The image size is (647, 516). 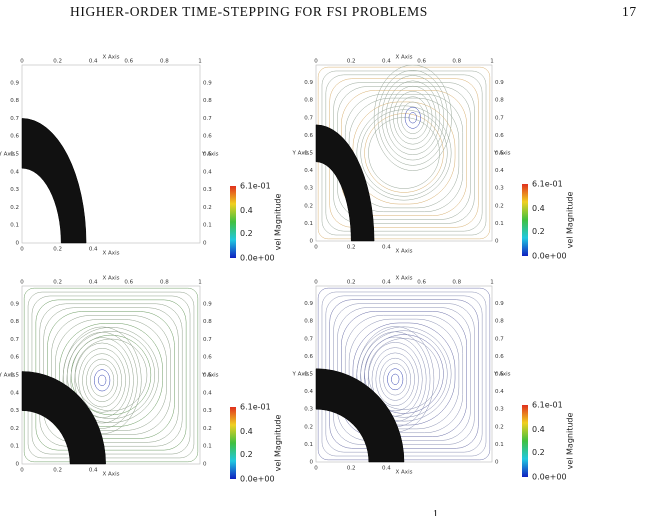 What do you see at coordinates (435, 512) in the screenshot?
I see `footnote: 1` at bounding box center [435, 512].